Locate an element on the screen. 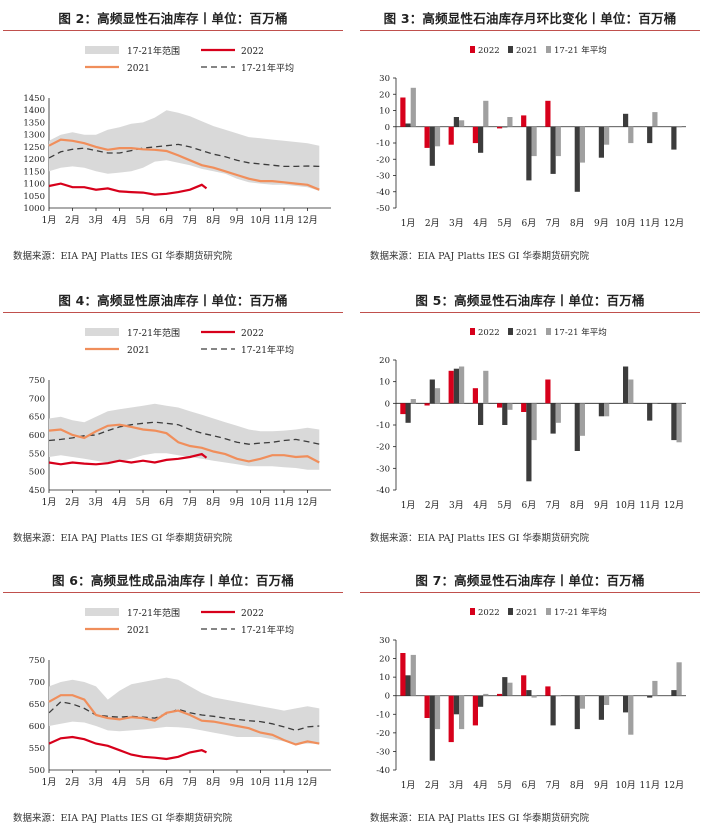 This screenshot has height=835, width=706. y-tick-label: 450 is located at coordinates (37, 491).